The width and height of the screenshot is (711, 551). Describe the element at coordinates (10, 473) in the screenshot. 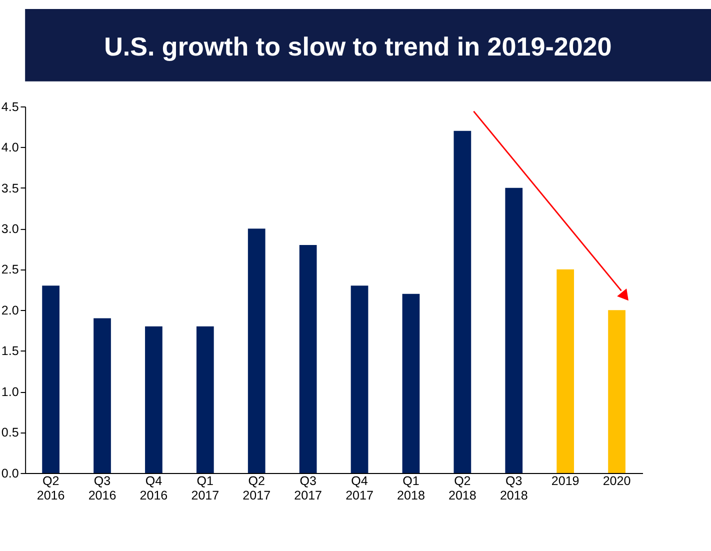

I see `y-tick-label: 0.0` at that location.